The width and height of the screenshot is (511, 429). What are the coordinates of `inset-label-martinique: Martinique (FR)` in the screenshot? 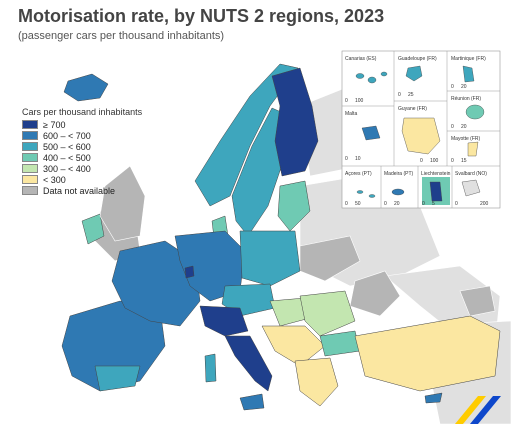 It's located at (468, 59).